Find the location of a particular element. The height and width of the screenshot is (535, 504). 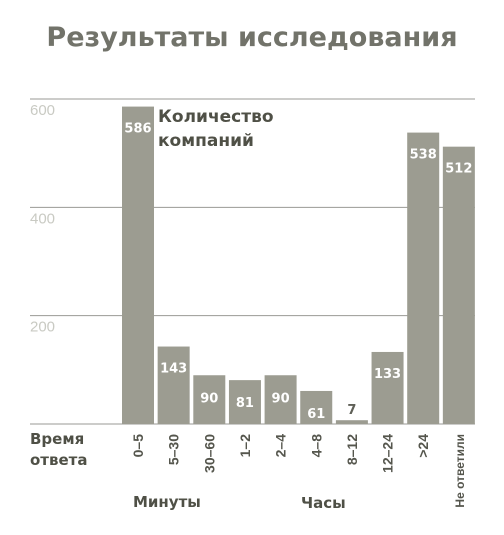

y-tick-label: 400 is located at coordinates (42, 218).